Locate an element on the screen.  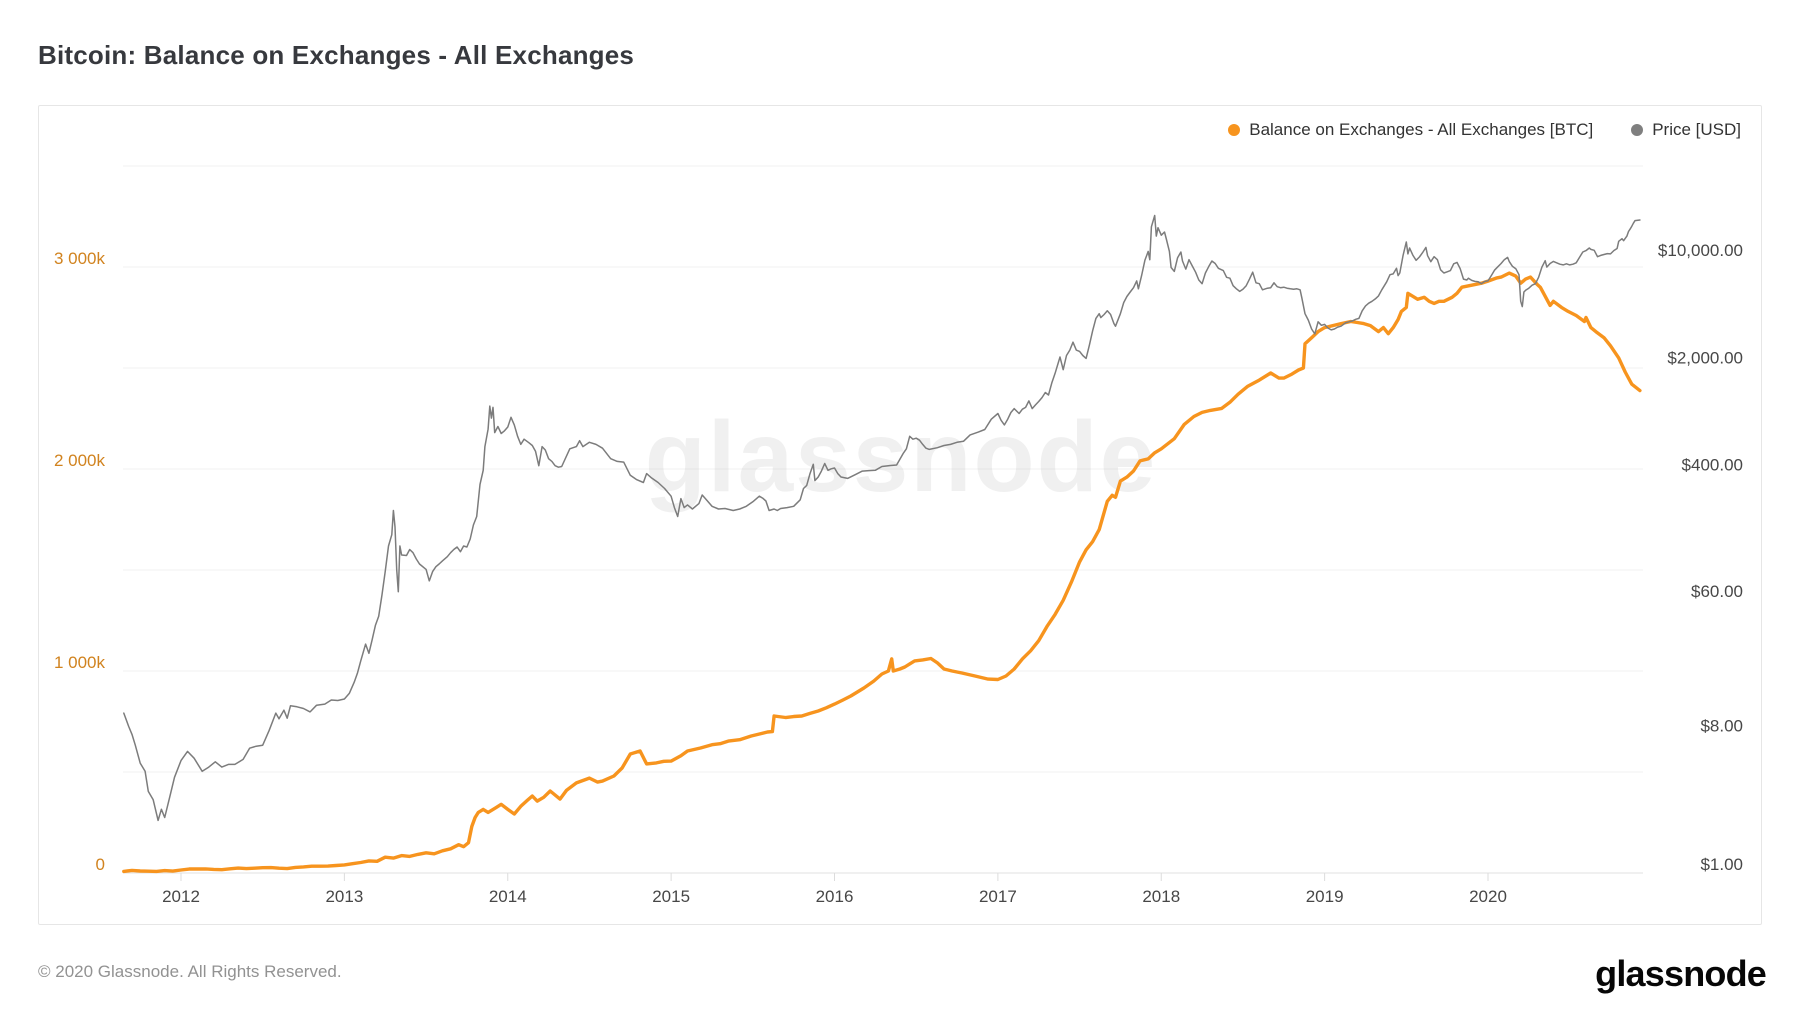
y-axis-right-tick-label: $1.00 is located at coordinates (1721, 864).